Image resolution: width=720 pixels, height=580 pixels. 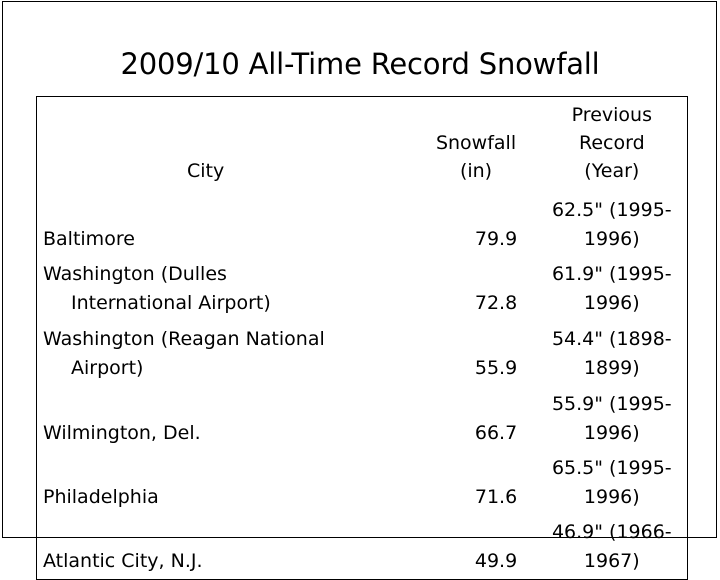 What do you see at coordinates (184, 339) in the screenshot?
I see `city-line: Washington (Reagan National` at bounding box center [184, 339].